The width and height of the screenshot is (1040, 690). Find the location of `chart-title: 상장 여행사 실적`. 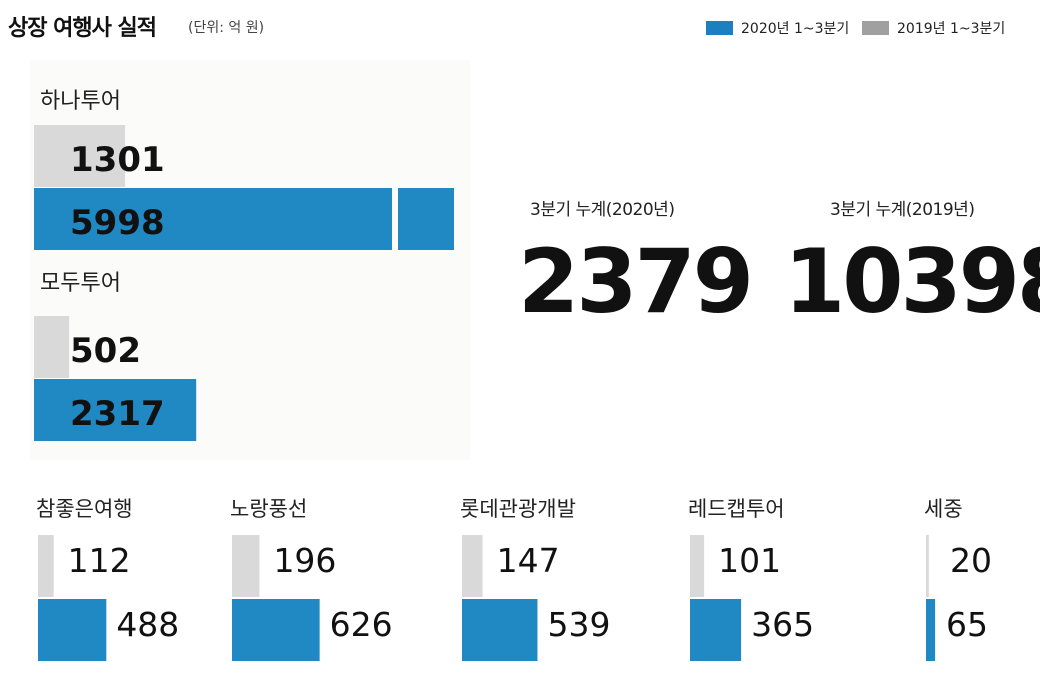

chart-title: 상장 여행사 실적 is located at coordinates (82, 28).